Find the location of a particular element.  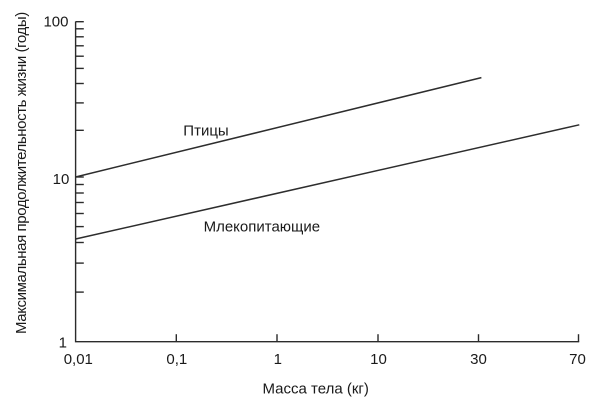

svg-text: 70 is located at coordinates (577, 359).